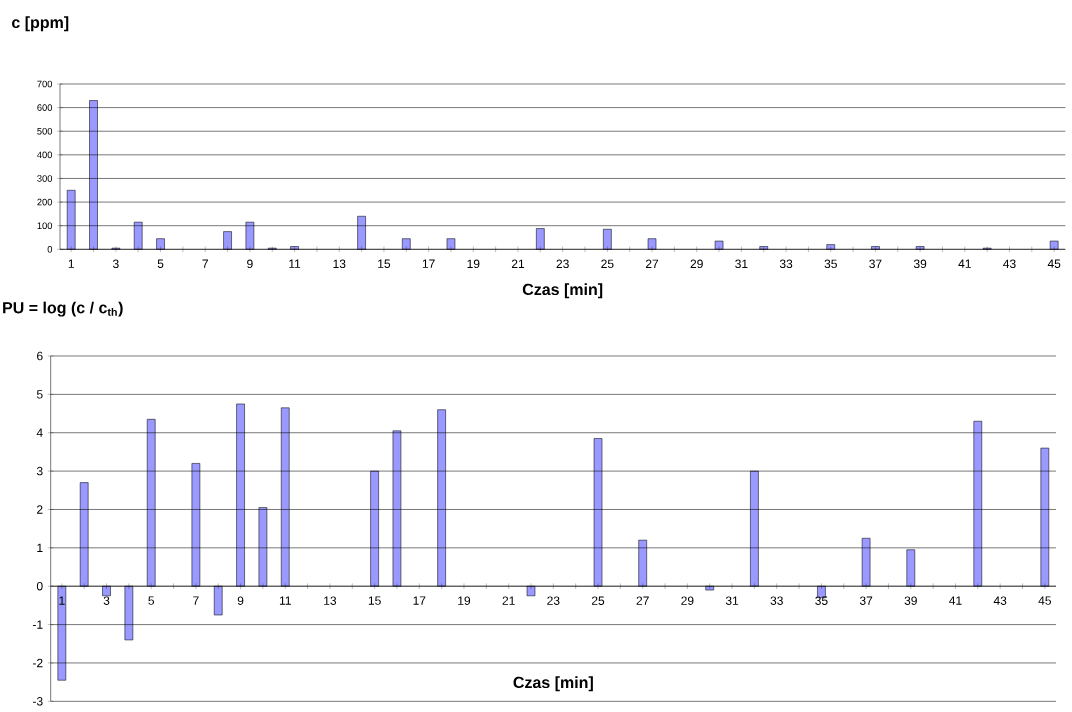 The width and height of the screenshot is (1072, 712). Describe the element at coordinates (45, 155) in the screenshot. I see `y-tick-label: 400` at that location.